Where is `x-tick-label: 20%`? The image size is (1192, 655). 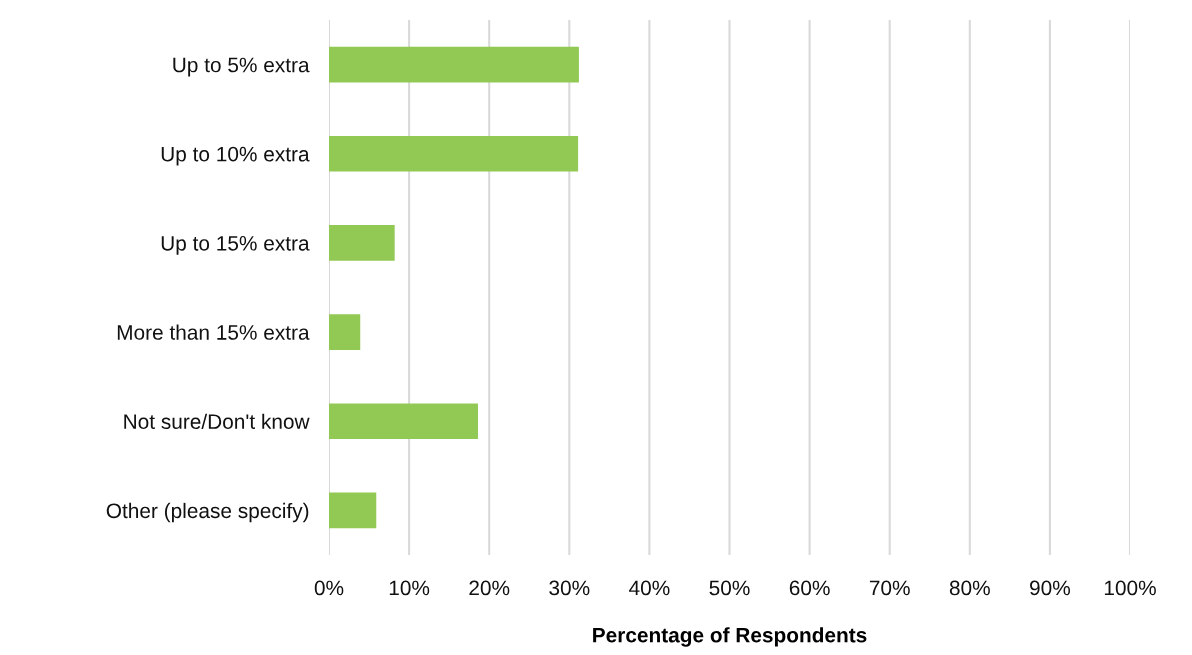
x-tick-label: 20% is located at coordinates (489, 588).